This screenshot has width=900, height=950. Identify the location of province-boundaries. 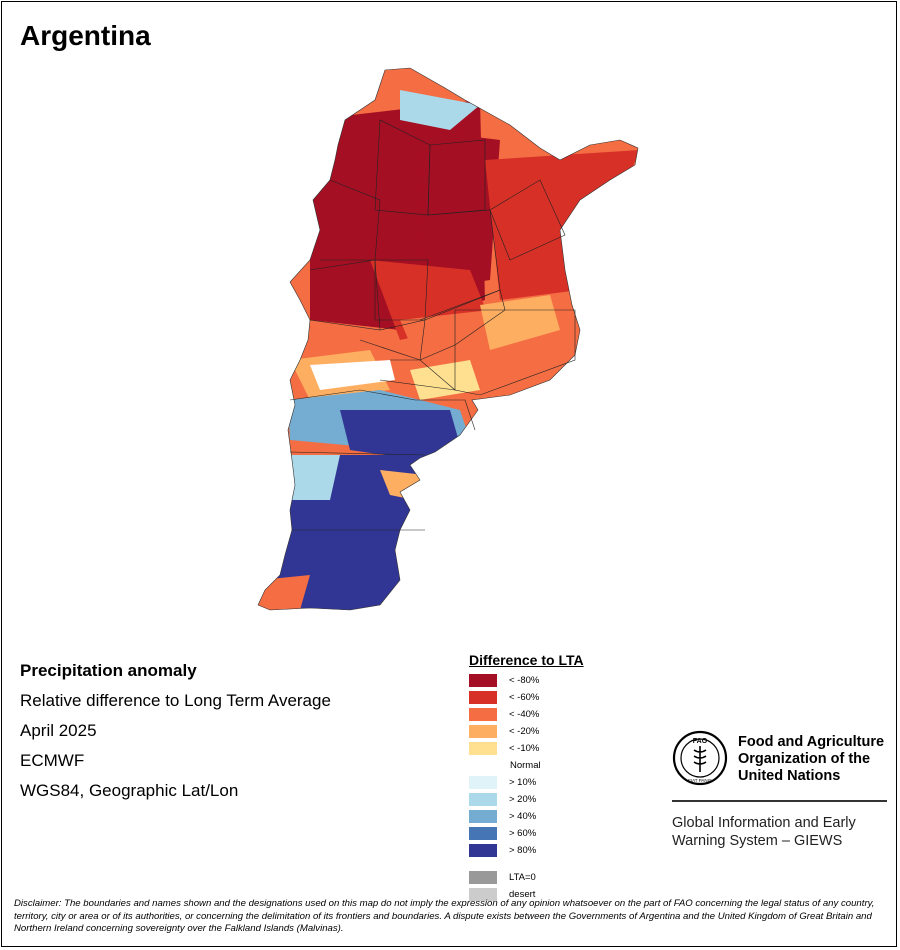
(432, 325).